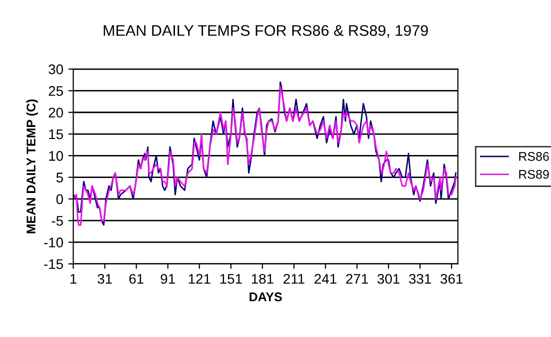 The height and width of the screenshot is (337, 551). I want to click on legend-label: RS86, so click(534, 156).